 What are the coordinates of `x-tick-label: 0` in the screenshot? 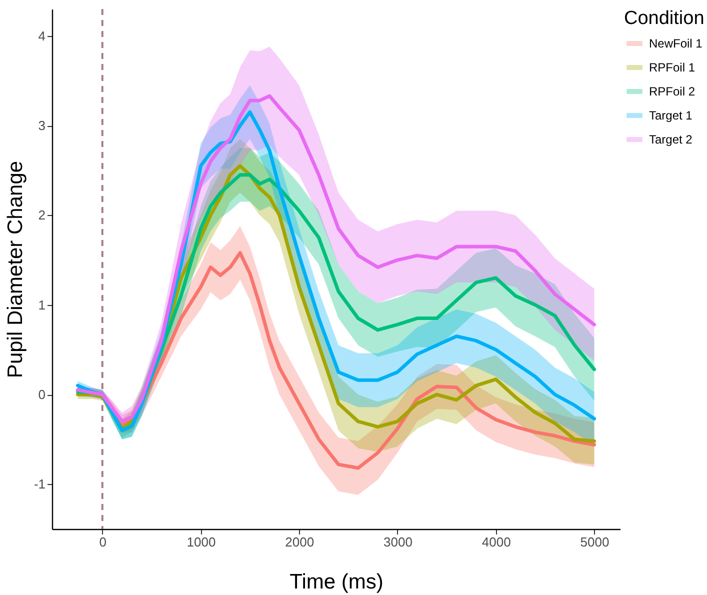 It's located at (102, 542).